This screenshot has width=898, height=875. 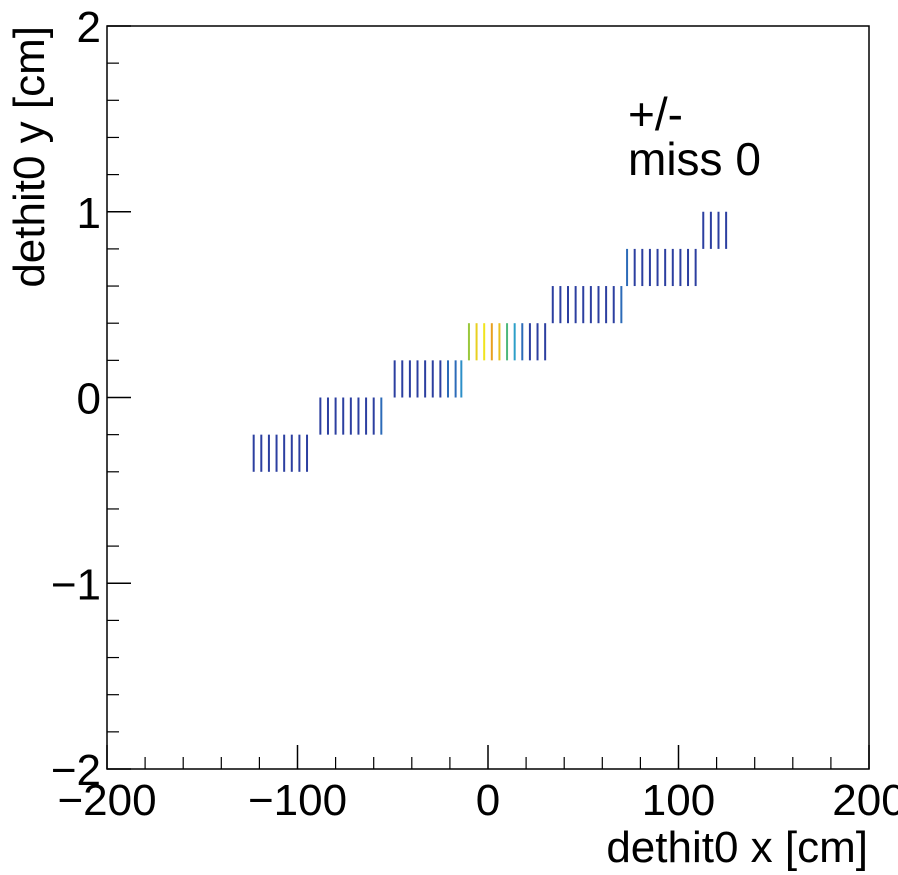 What do you see at coordinates (106, 800) in the screenshot?
I see `x-tick-label: −200` at bounding box center [106, 800].